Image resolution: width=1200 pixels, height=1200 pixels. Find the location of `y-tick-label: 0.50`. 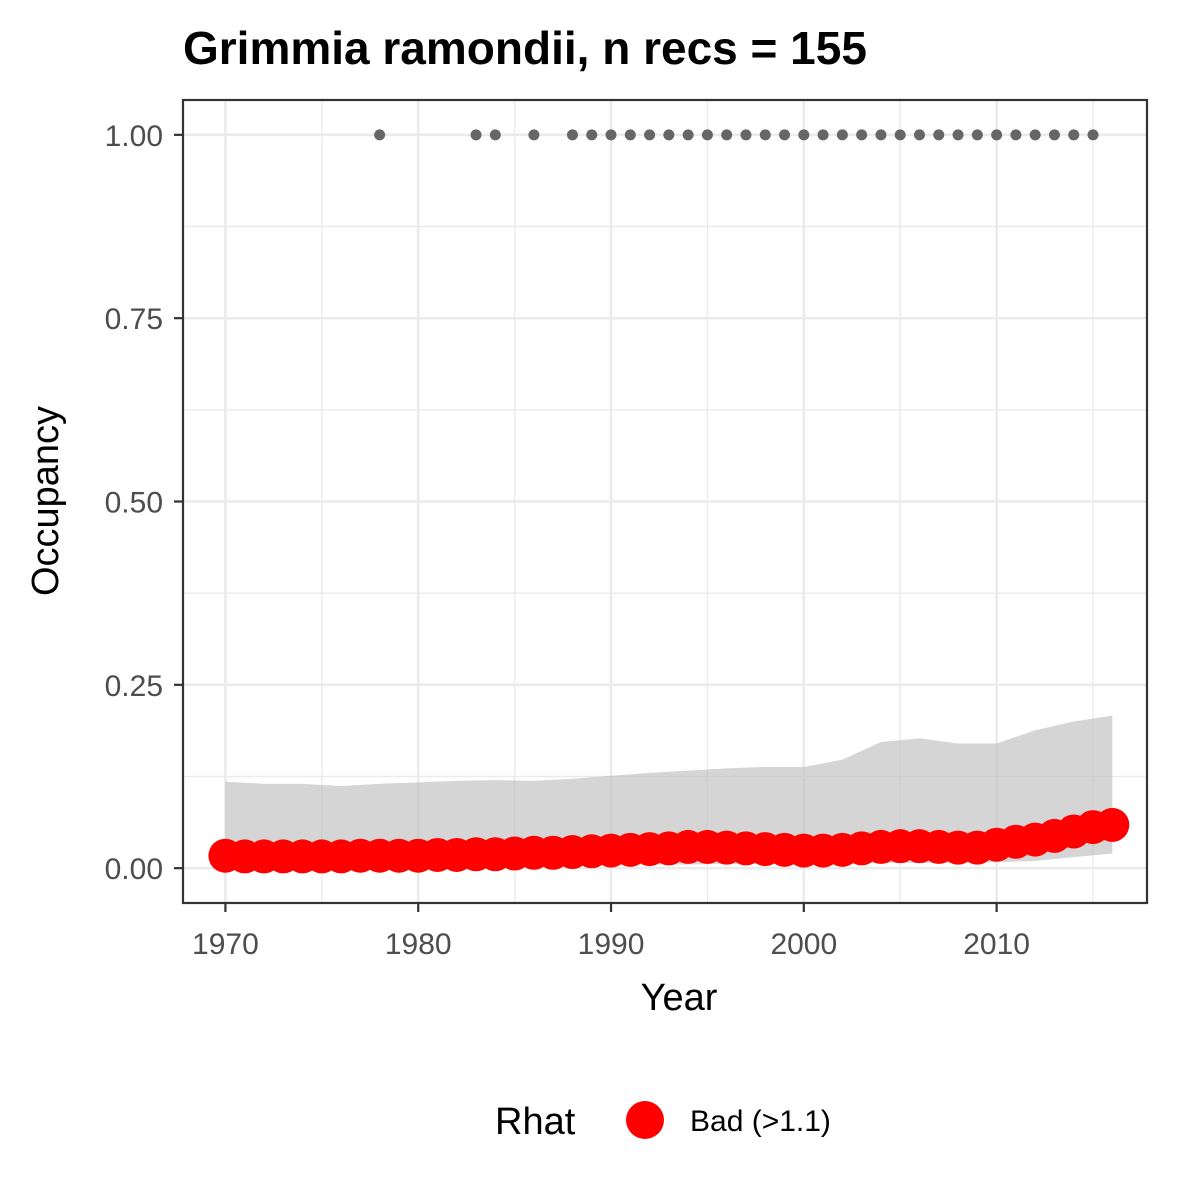

y-tick-label: 0.50 is located at coordinates (134, 503).